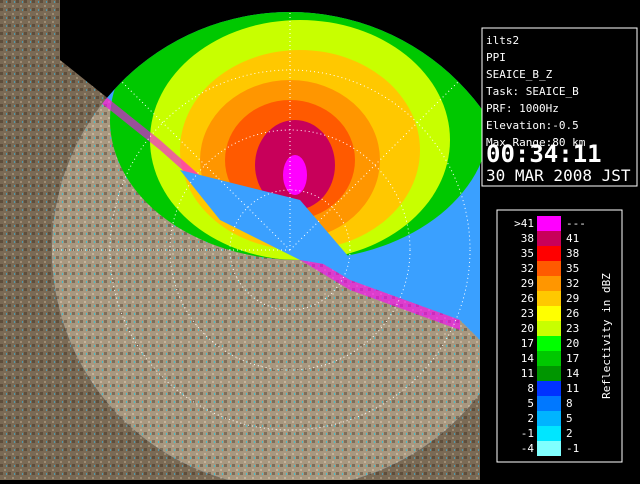  I want to click on legend-high: 38, so click(572, 253).